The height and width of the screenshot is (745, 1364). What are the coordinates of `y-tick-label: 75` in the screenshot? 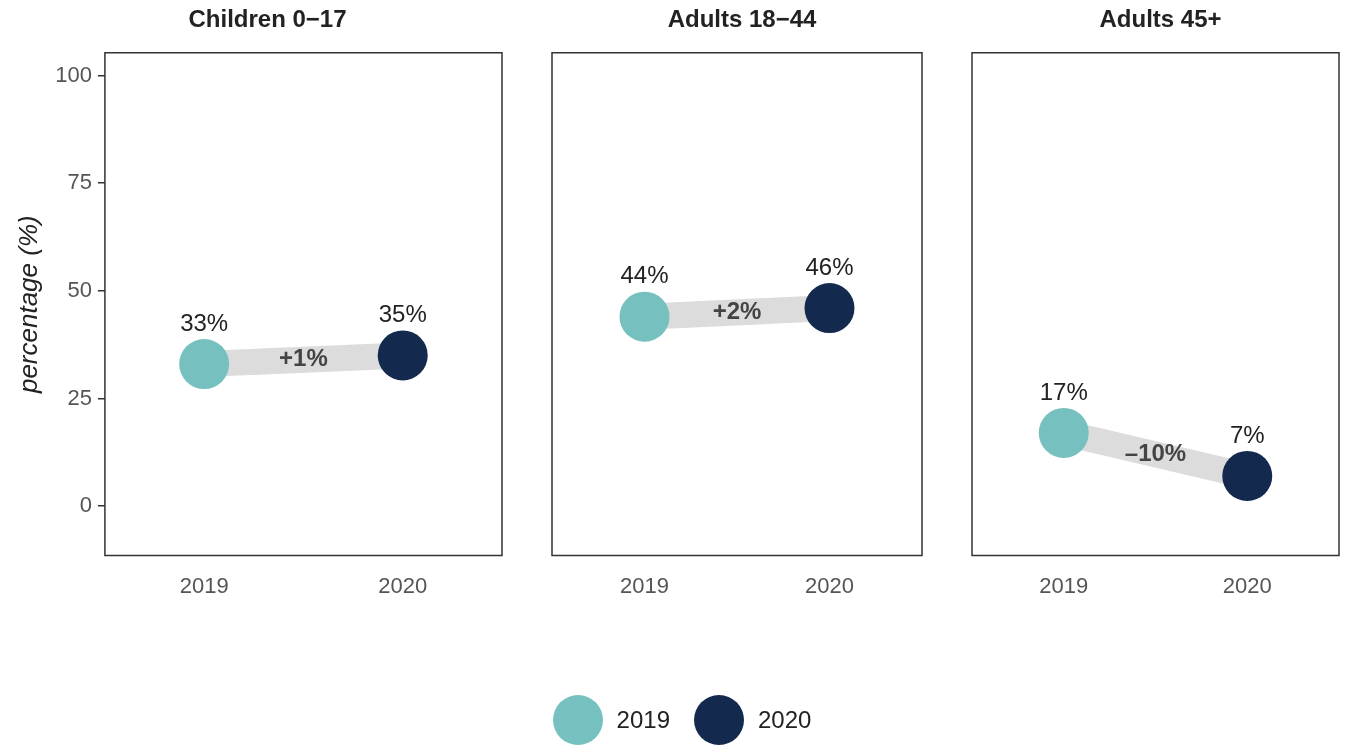 It's located at (79, 182).